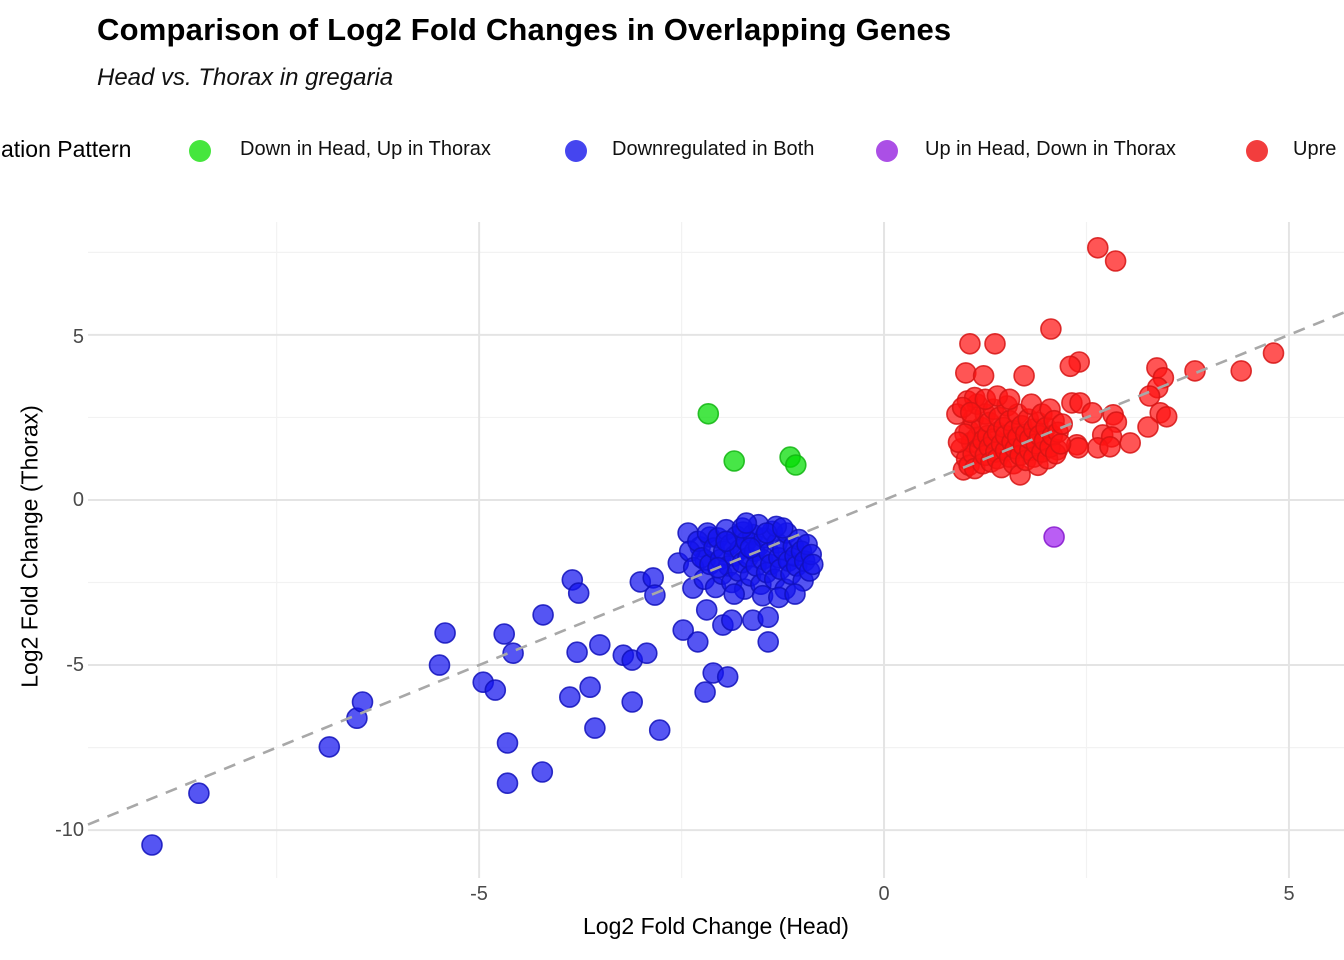 The width and height of the screenshot is (1344, 960). What do you see at coordinates (713, 149) in the screenshot?
I see `legend-label-downregulated-both: Downregulated in Both` at bounding box center [713, 149].